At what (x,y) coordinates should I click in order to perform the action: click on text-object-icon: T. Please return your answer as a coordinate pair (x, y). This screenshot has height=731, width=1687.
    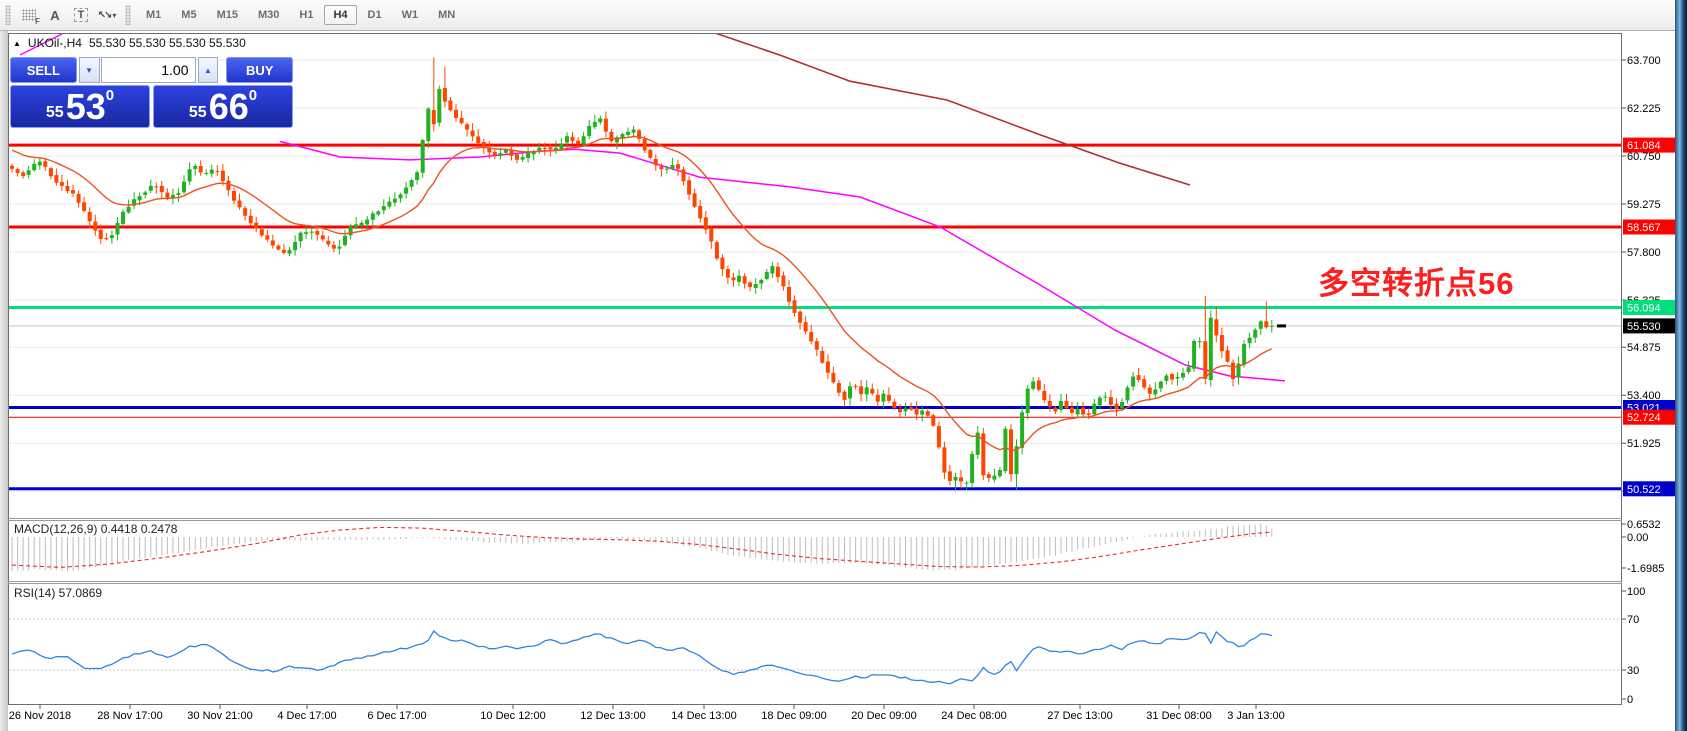
    Looking at the image, I should click on (81, 15).